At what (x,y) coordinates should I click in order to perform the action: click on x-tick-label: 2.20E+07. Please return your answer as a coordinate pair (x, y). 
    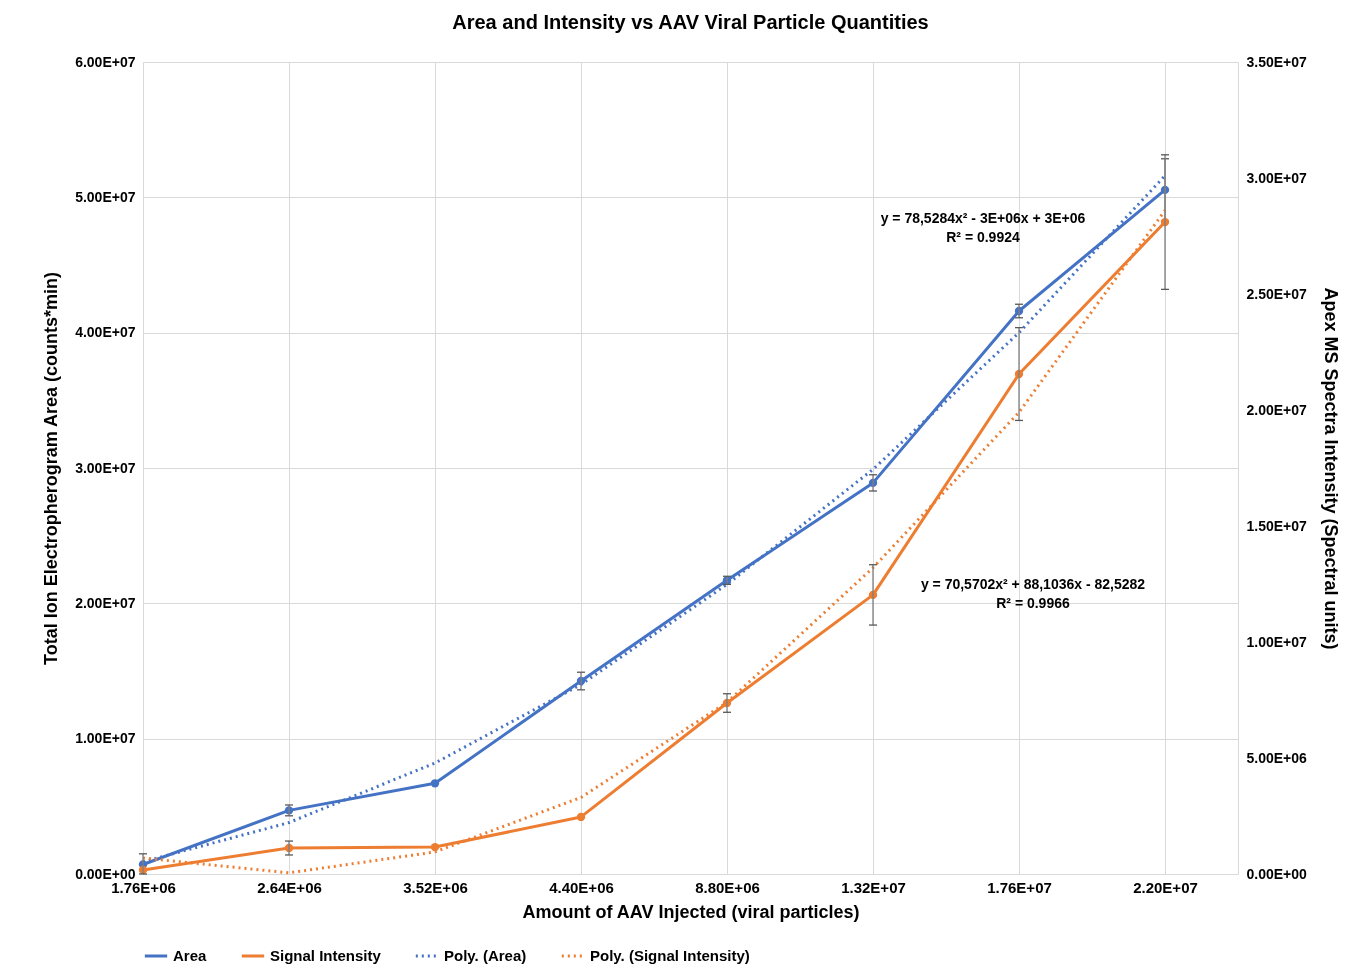
    Looking at the image, I should click on (1165, 887).